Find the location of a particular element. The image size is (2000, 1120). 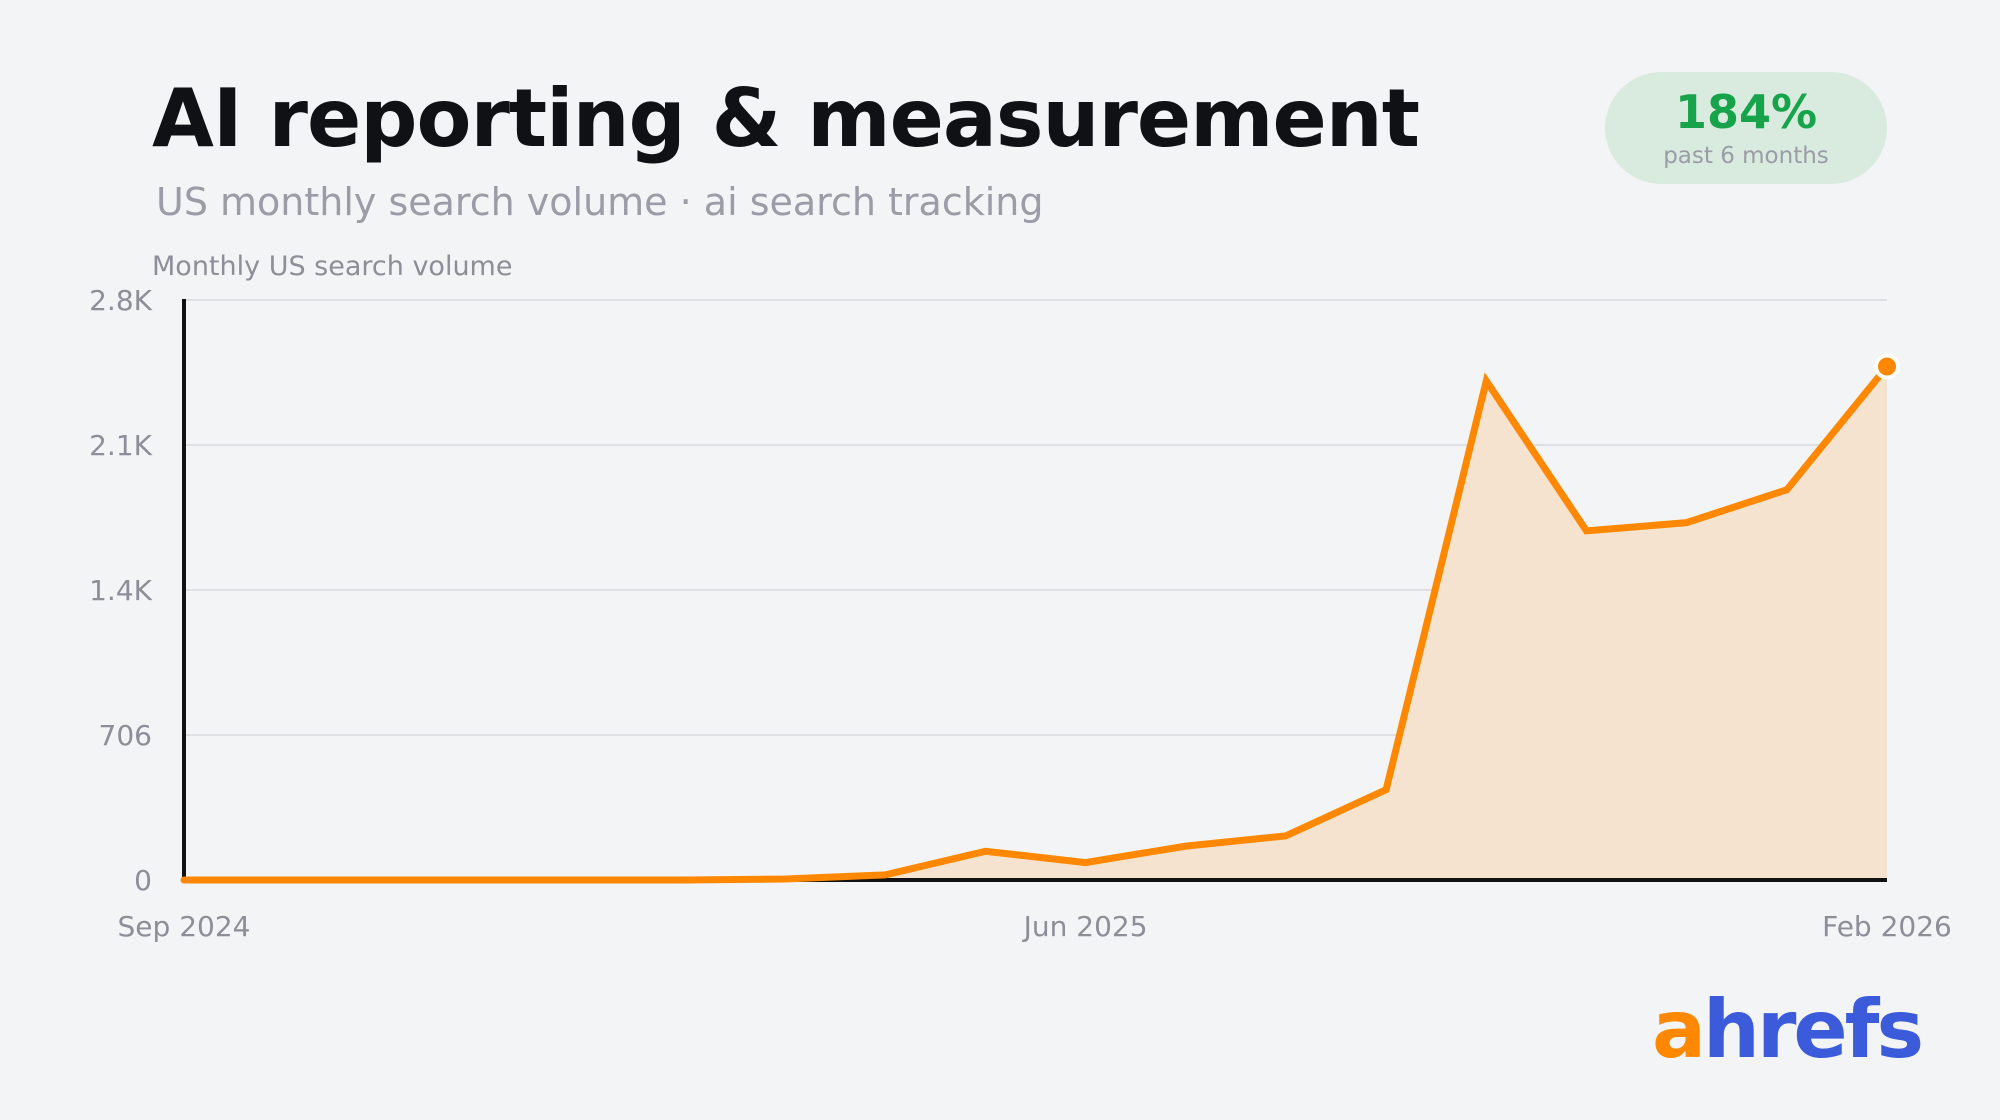

x-tick-label: Sep 2024 is located at coordinates (184, 926).